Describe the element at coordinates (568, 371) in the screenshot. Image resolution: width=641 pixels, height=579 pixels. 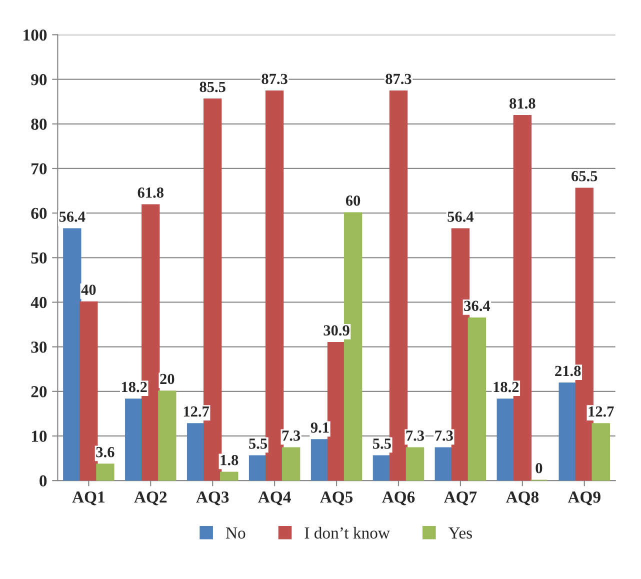
I see `data-label: 21.8` at that location.